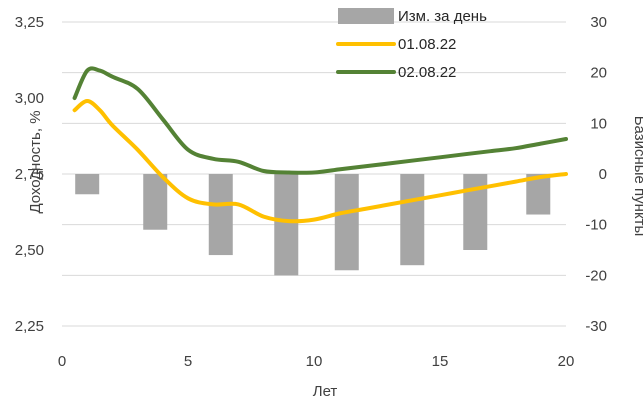 The height and width of the screenshot is (399, 643). Describe the element at coordinates (29, 98) in the screenshot. I see `left-tick-label: 3,00` at that location.